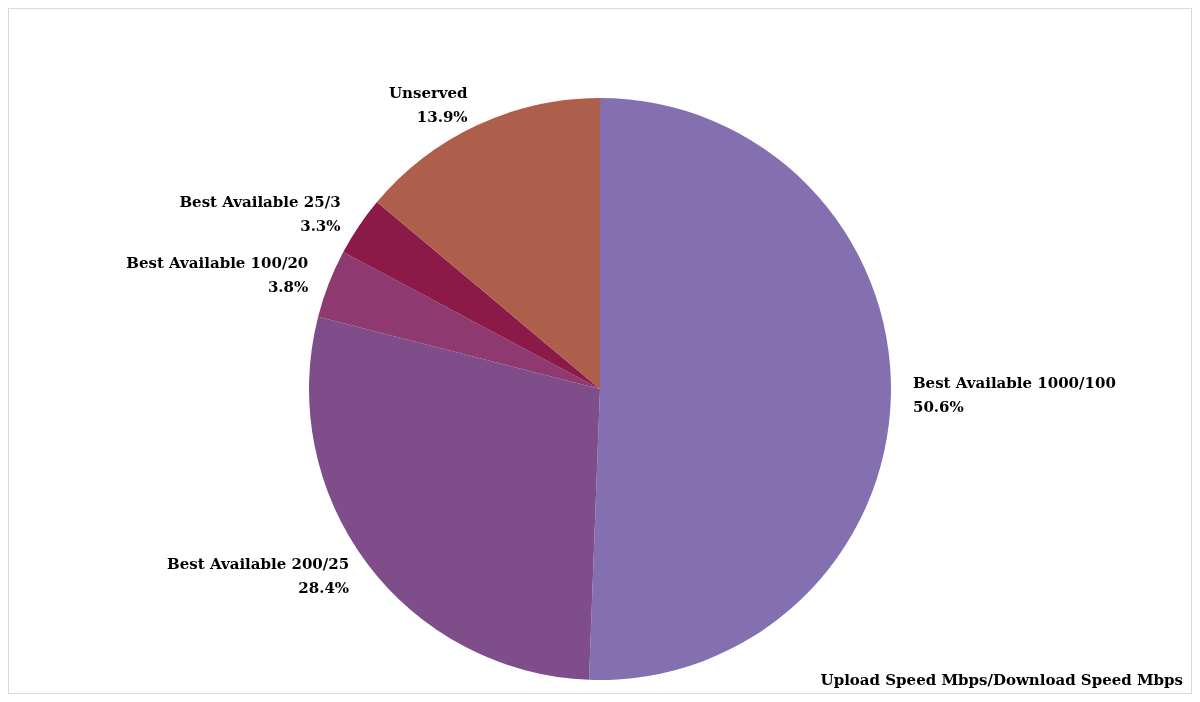 This screenshot has width=1200, height=702. What do you see at coordinates (260, 201) in the screenshot?
I see `slice-label: Best Available 25/3` at bounding box center [260, 201].